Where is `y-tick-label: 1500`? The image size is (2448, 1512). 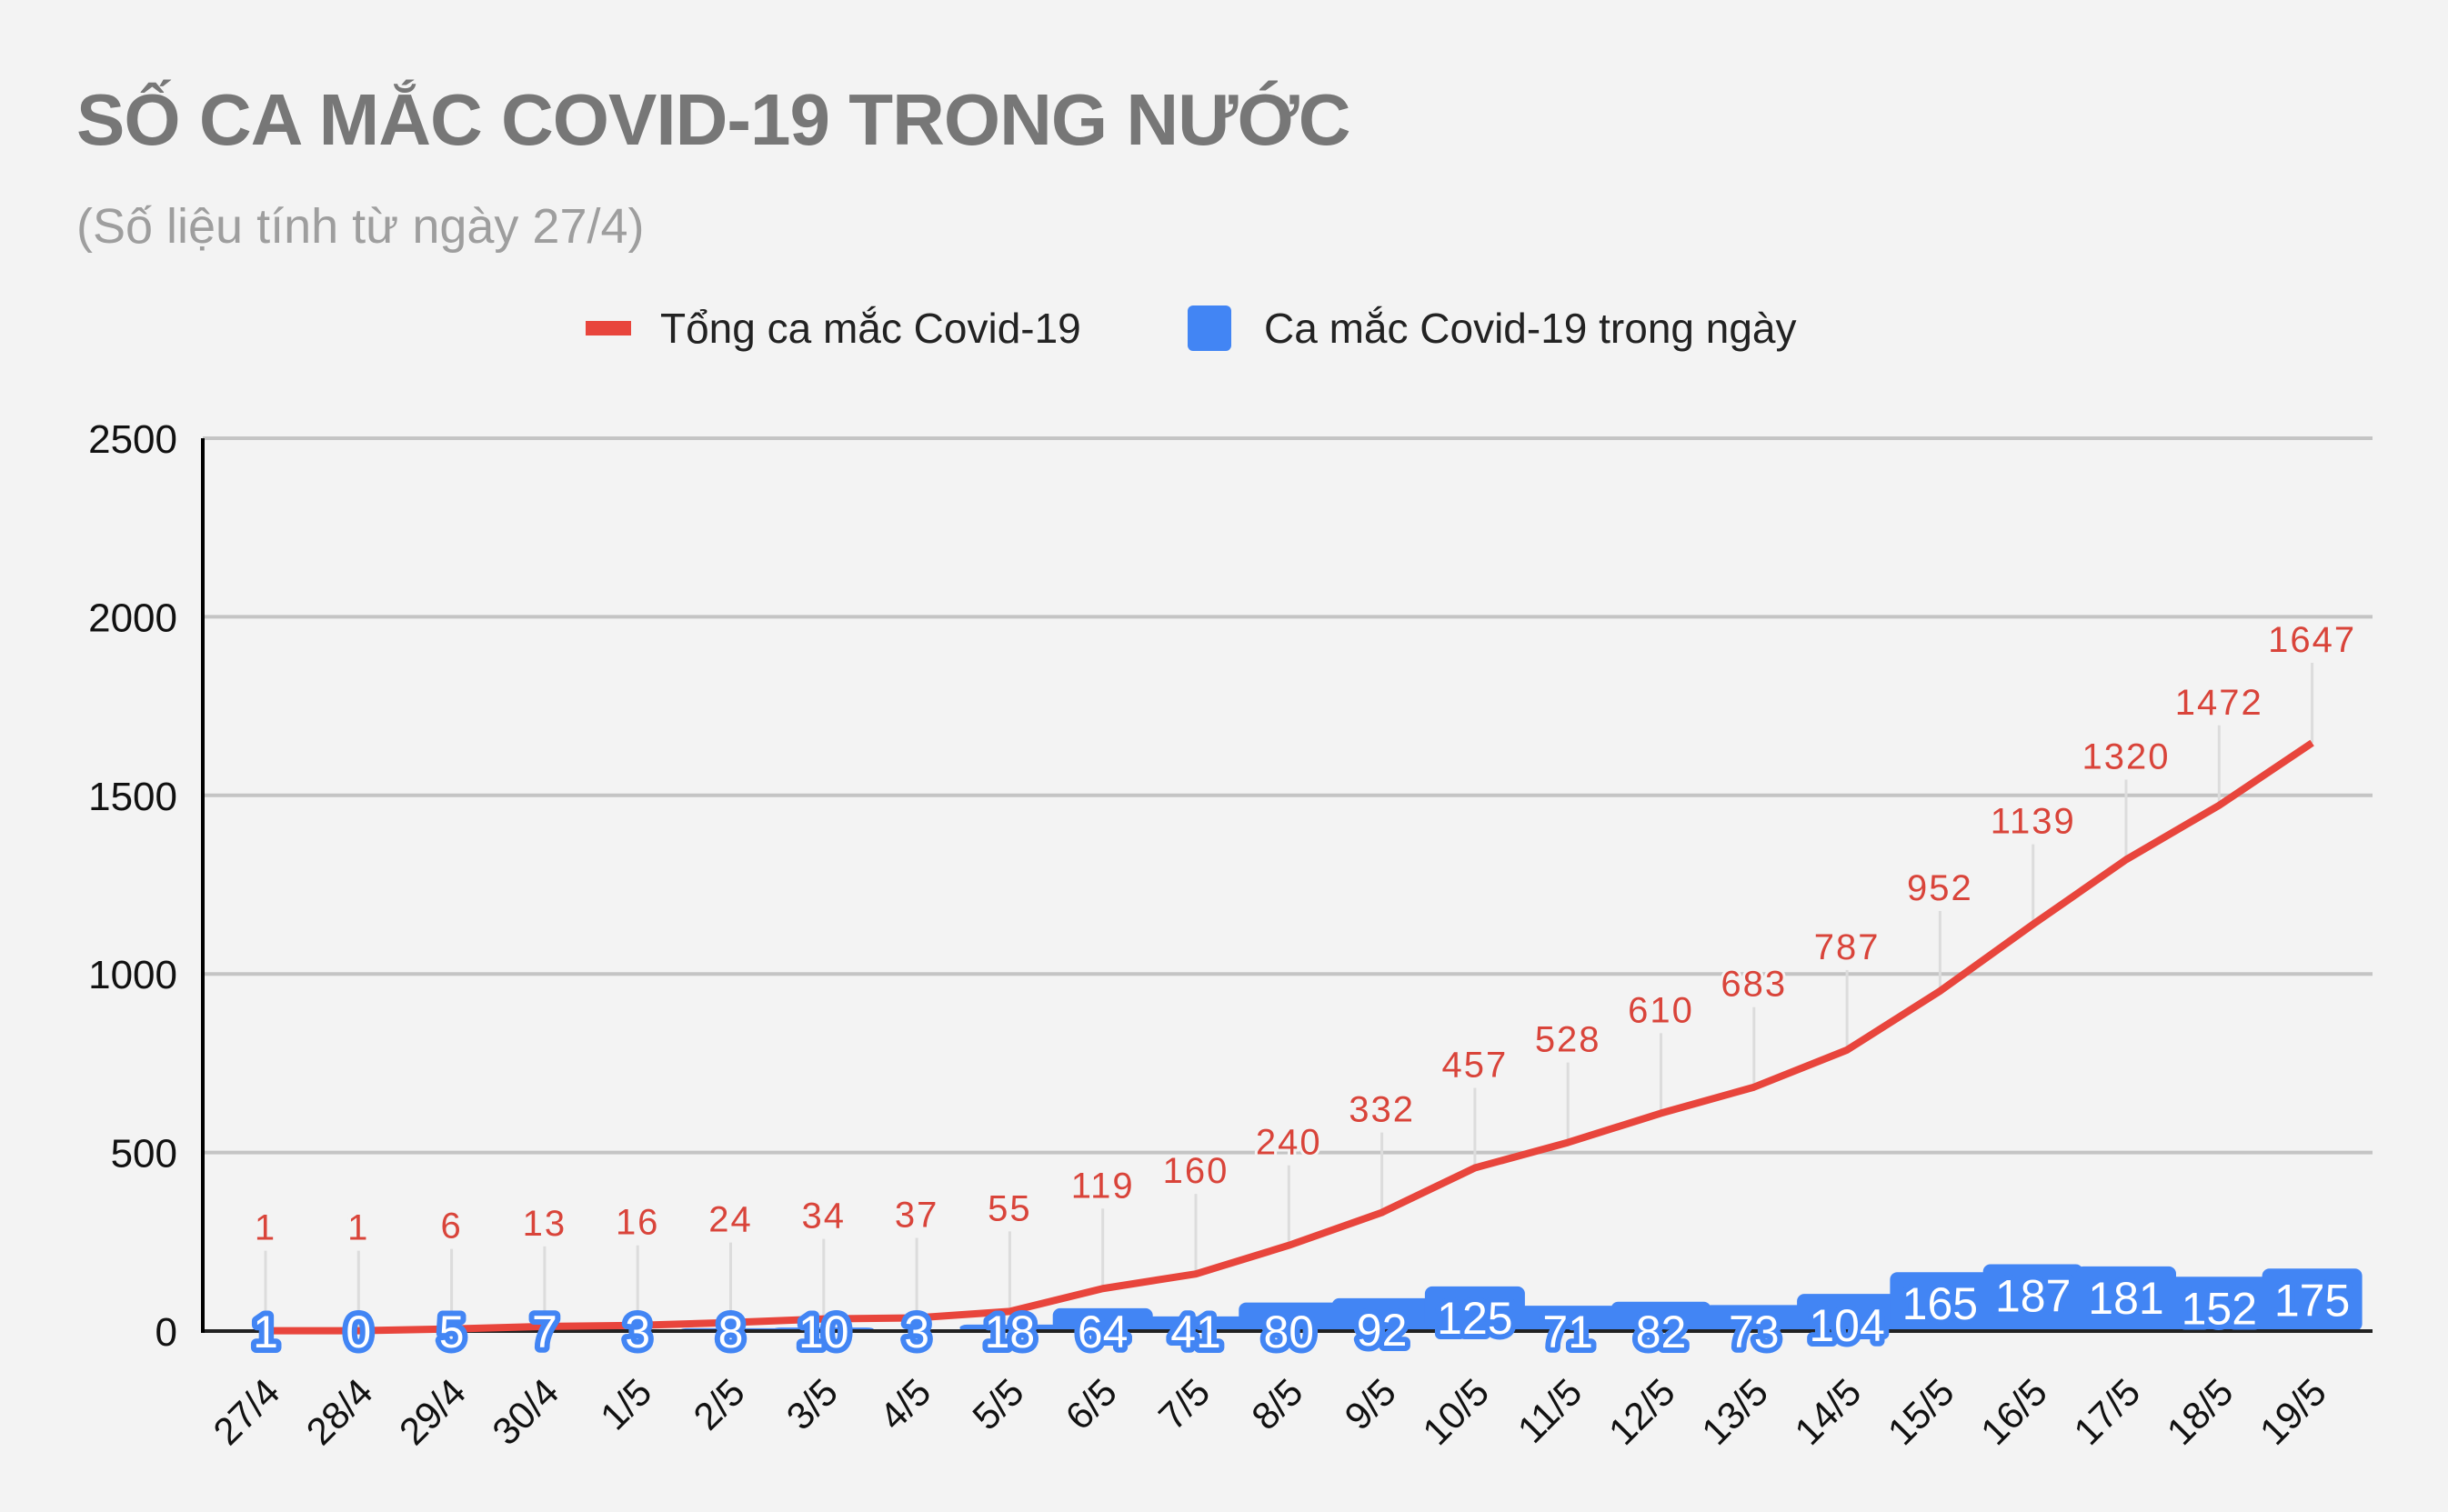 y-tick-label: 1500 is located at coordinates (132, 797).